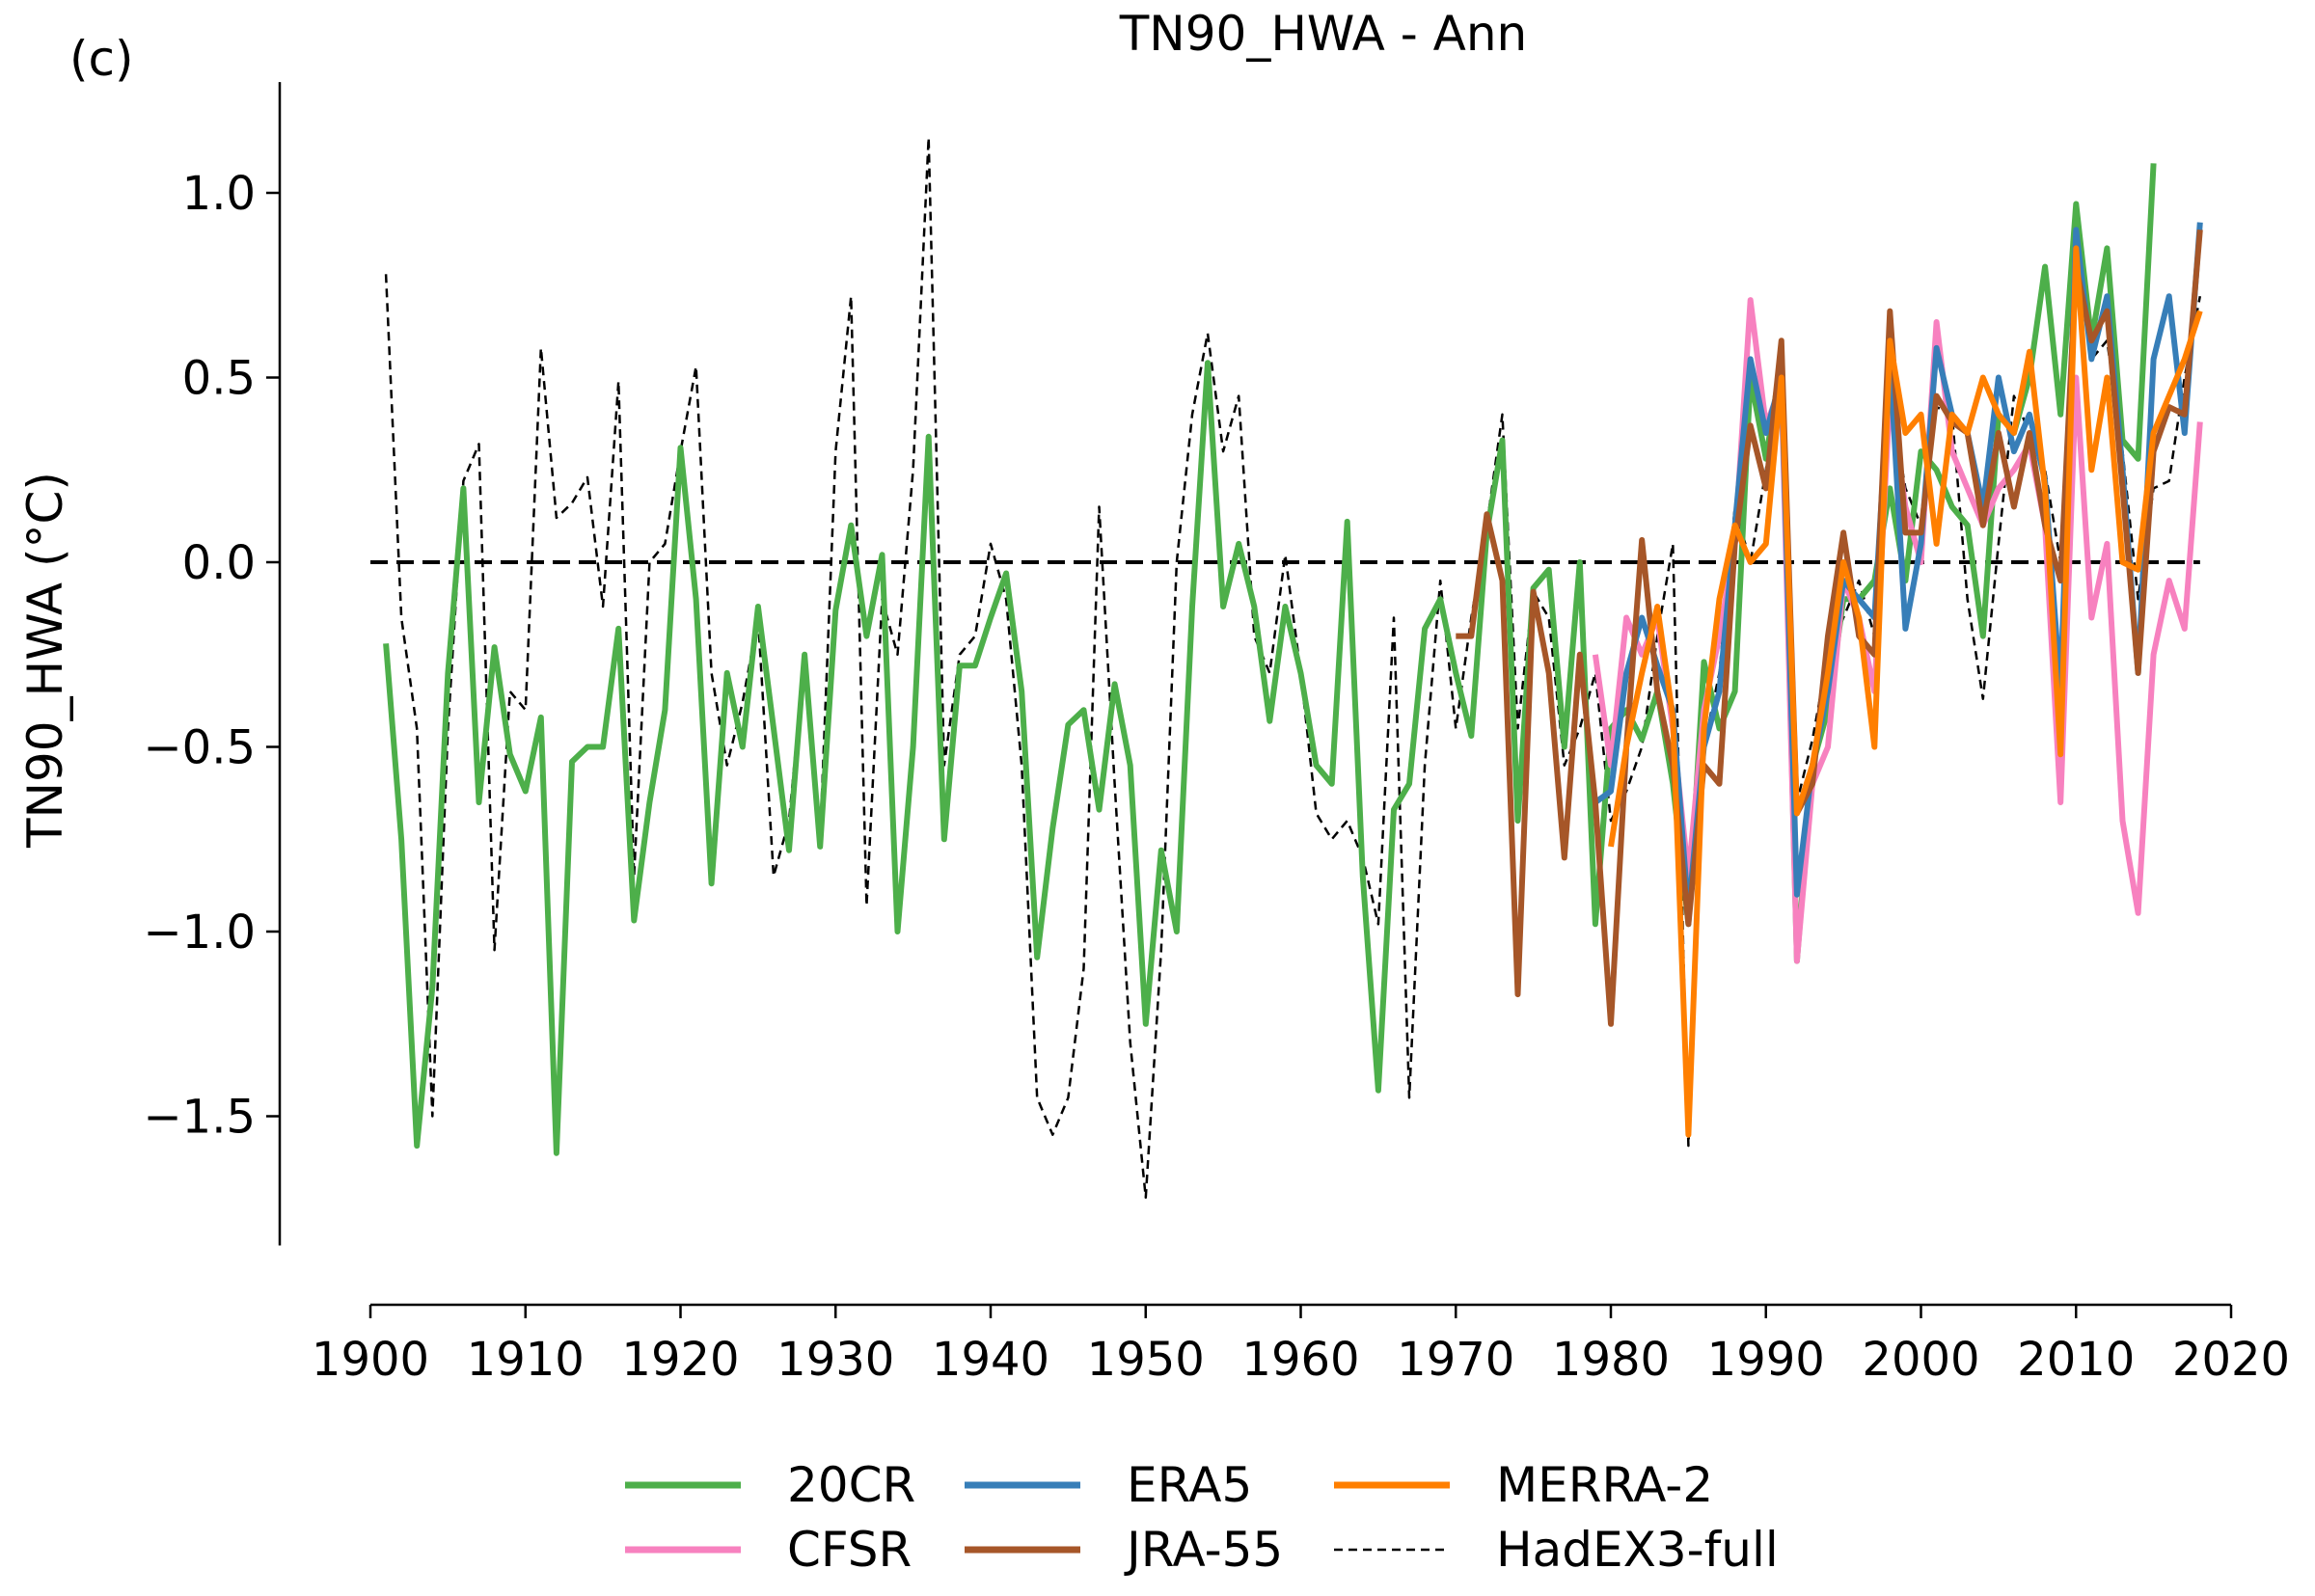 The width and height of the screenshot is (2315, 1596). Describe the element at coordinates (219, 563) in the screenshot. I see `y-tick-label: 0.0` at that location.